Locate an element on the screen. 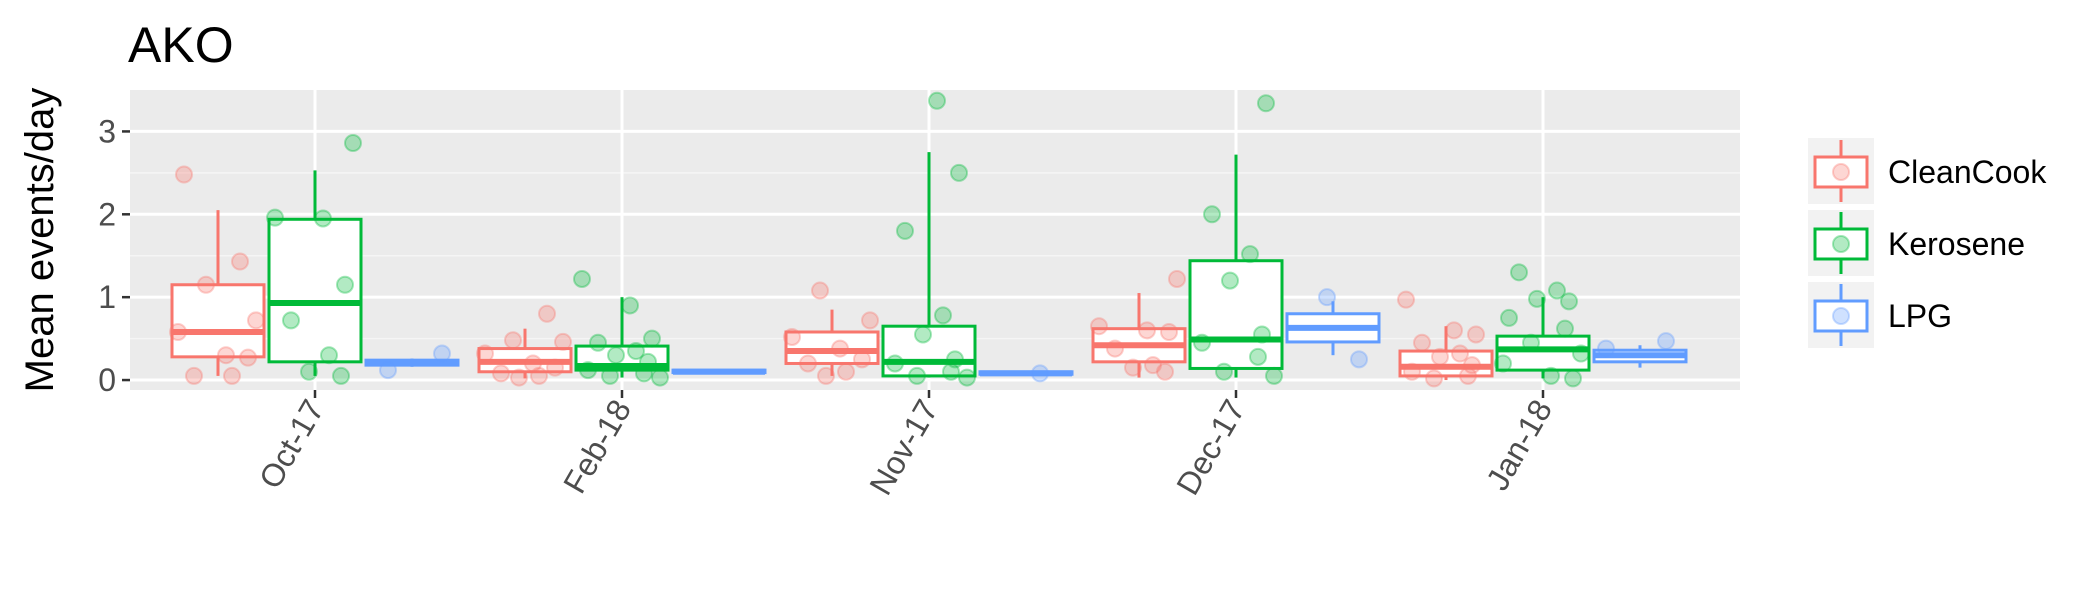 The image size is (2100, 600). x-axis: Oct-17 Feb-18 Nov-17 Dec-17 Jan-18 is located at coordinates (905, 445).